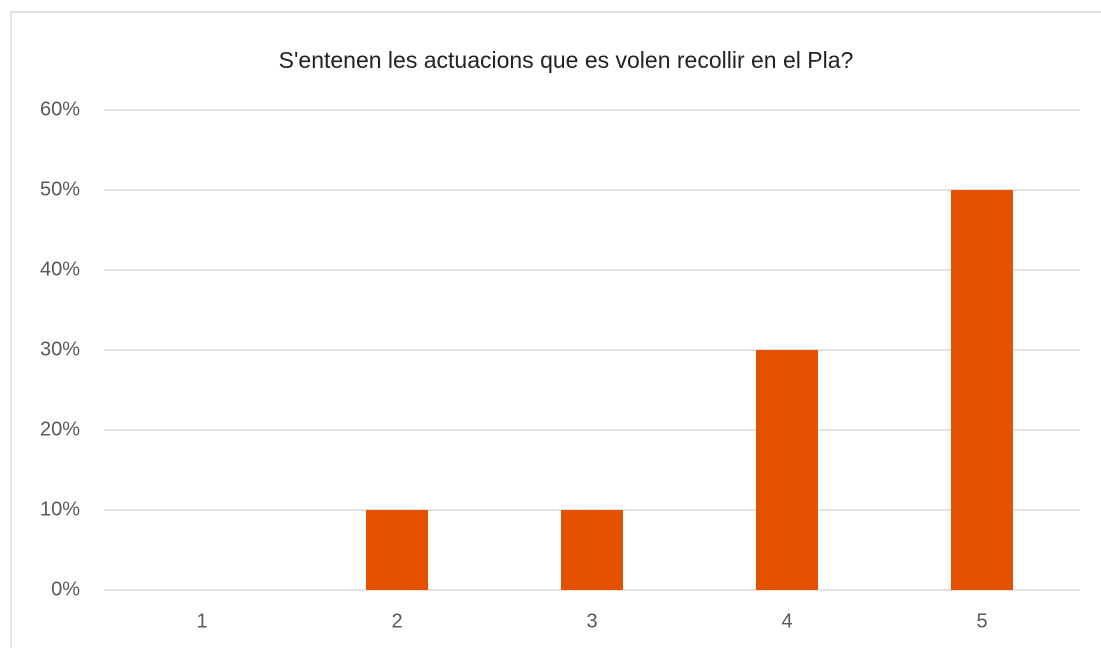  I want to click on x-tick-label: 3, so click(591, 621).